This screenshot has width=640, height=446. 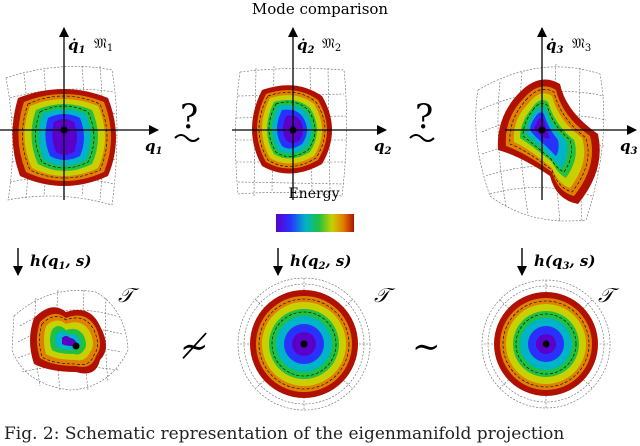 What do you see at coordinates (60, 262) in the screenshot?
I see `map-label-1: h(q1, s)` at bounding box center [60, 262].